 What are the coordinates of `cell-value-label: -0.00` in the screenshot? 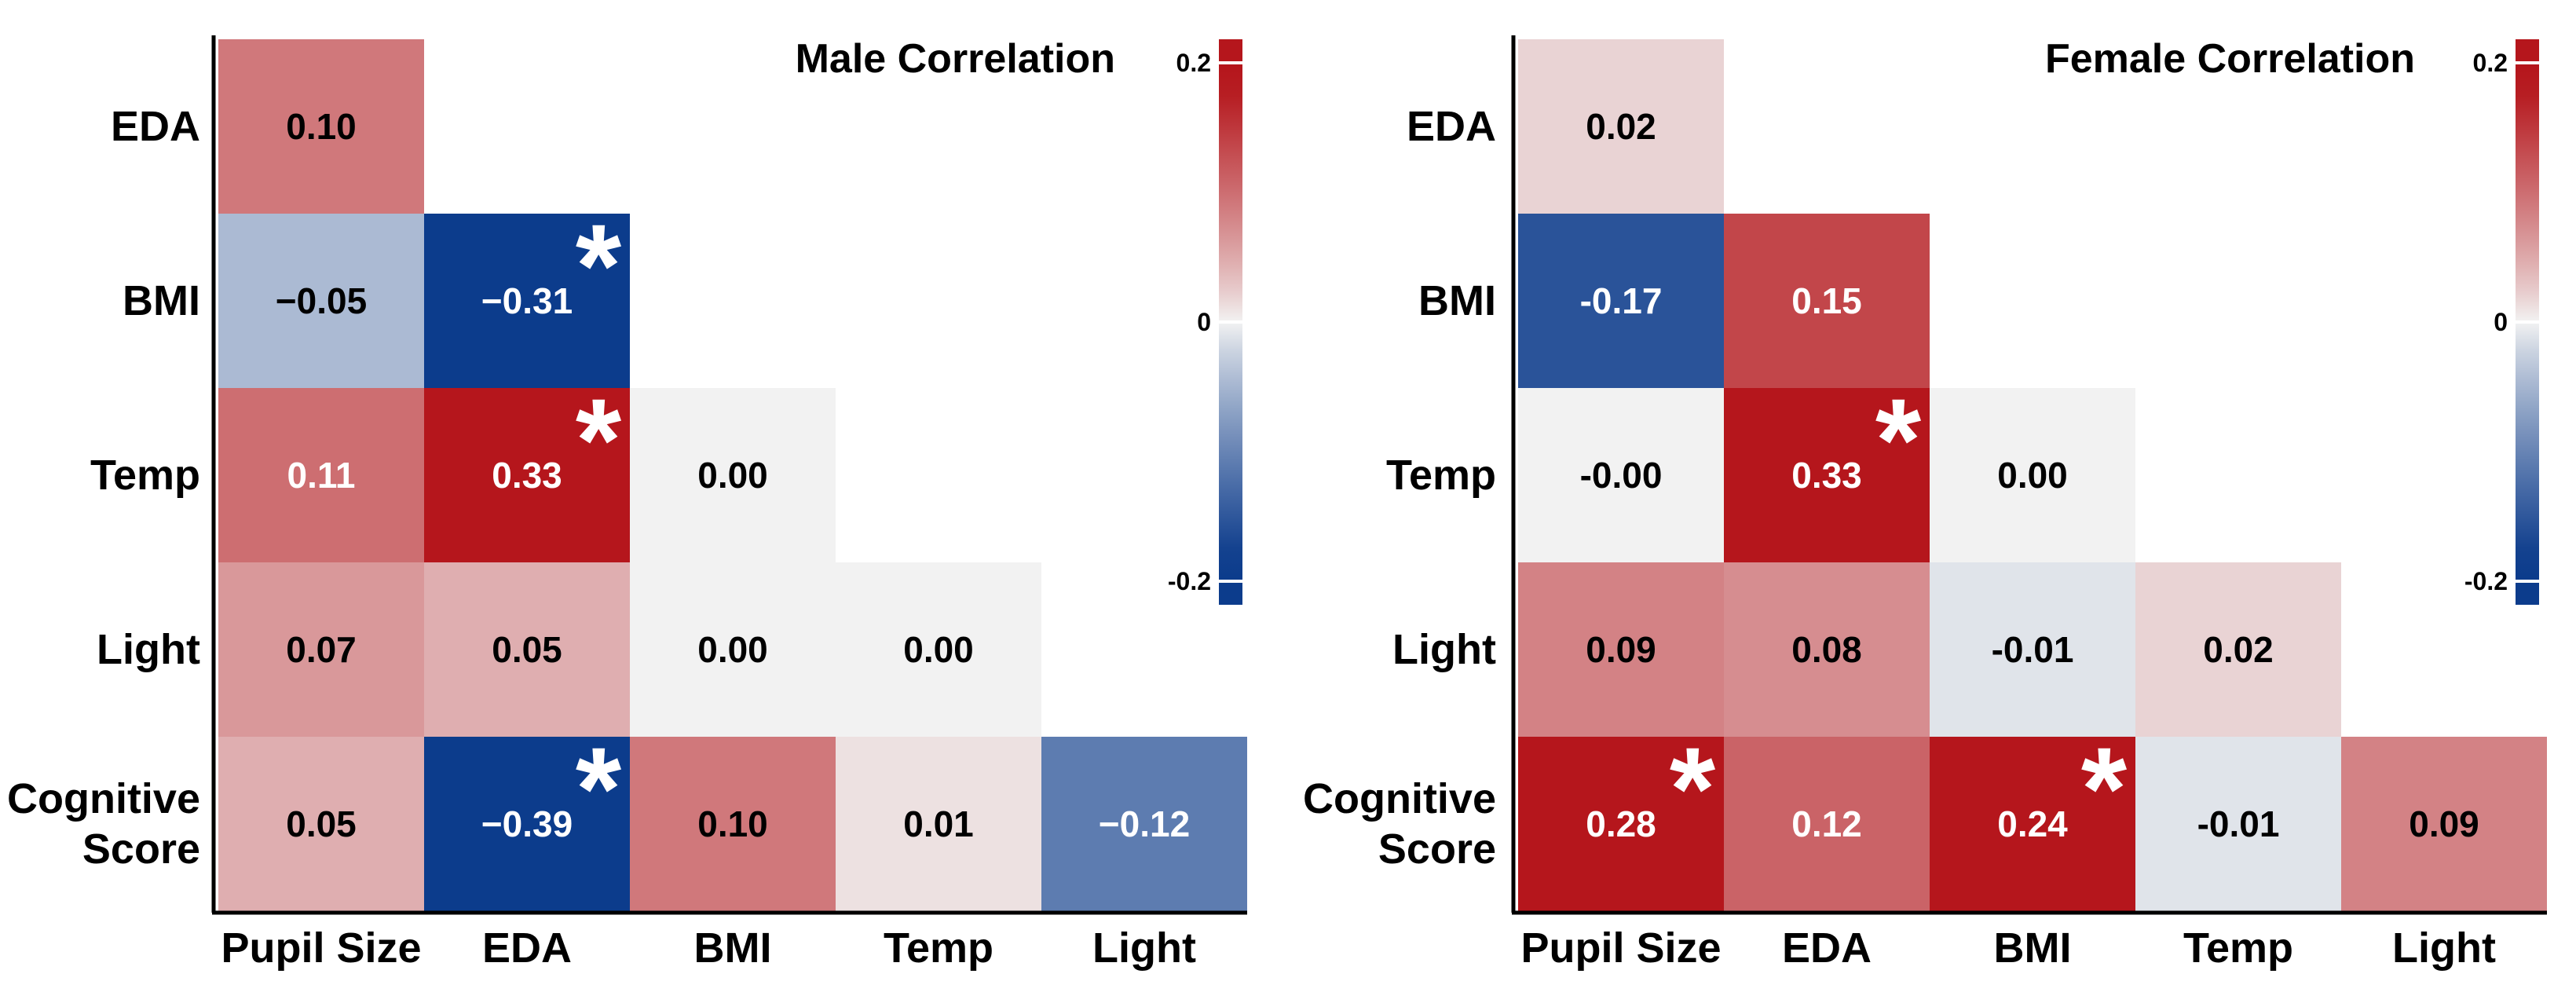 It's located at (1622, 475).